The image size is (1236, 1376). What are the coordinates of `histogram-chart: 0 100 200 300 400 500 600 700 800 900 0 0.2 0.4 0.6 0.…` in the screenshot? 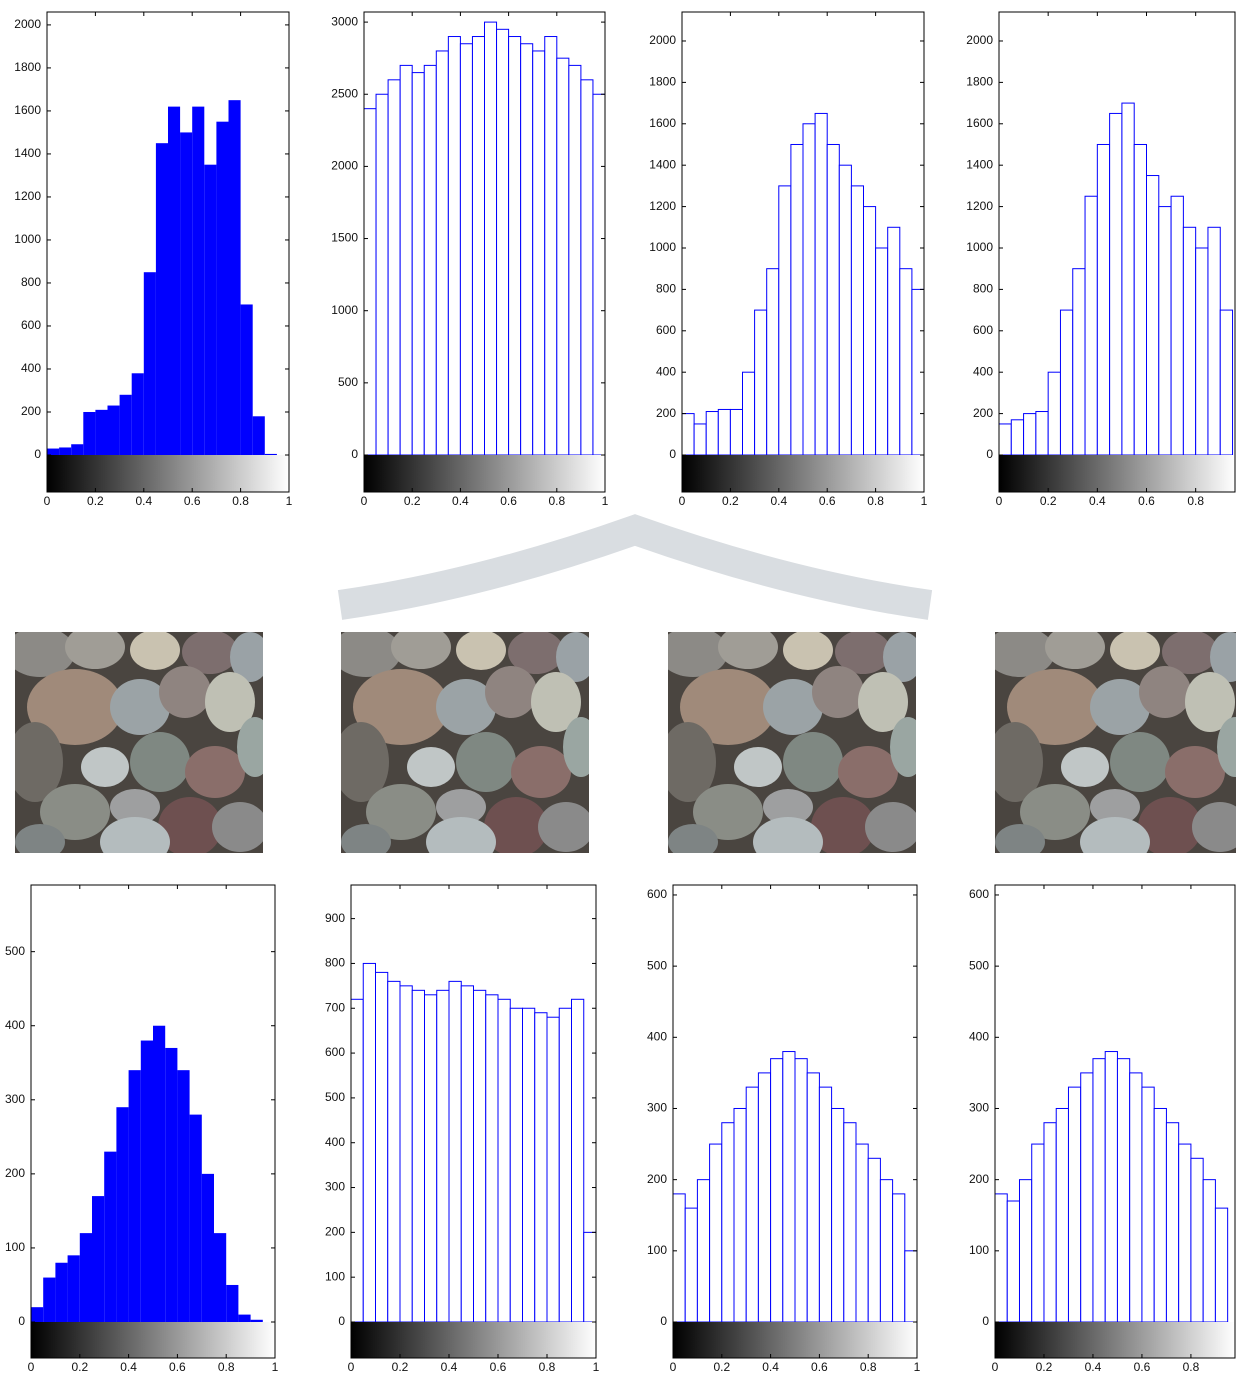 It's located at (462, 1129).